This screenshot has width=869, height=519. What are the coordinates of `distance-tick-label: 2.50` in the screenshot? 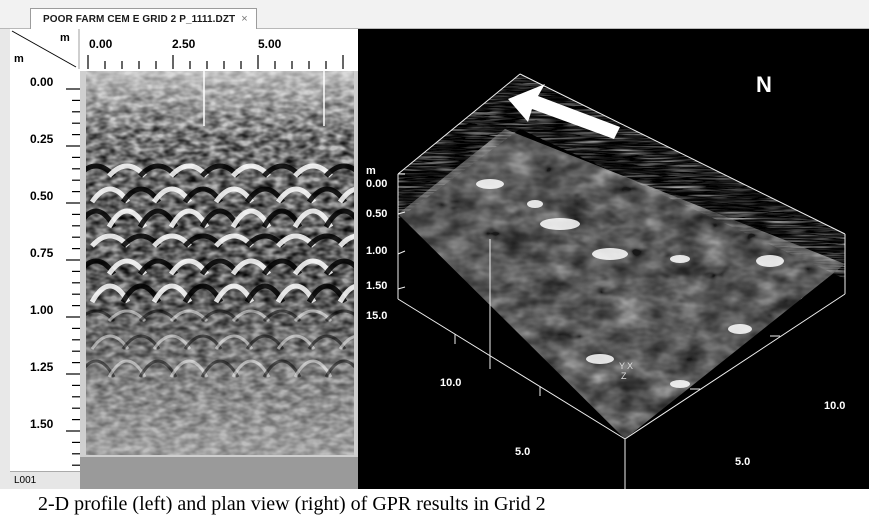 It's located at (184, 44).